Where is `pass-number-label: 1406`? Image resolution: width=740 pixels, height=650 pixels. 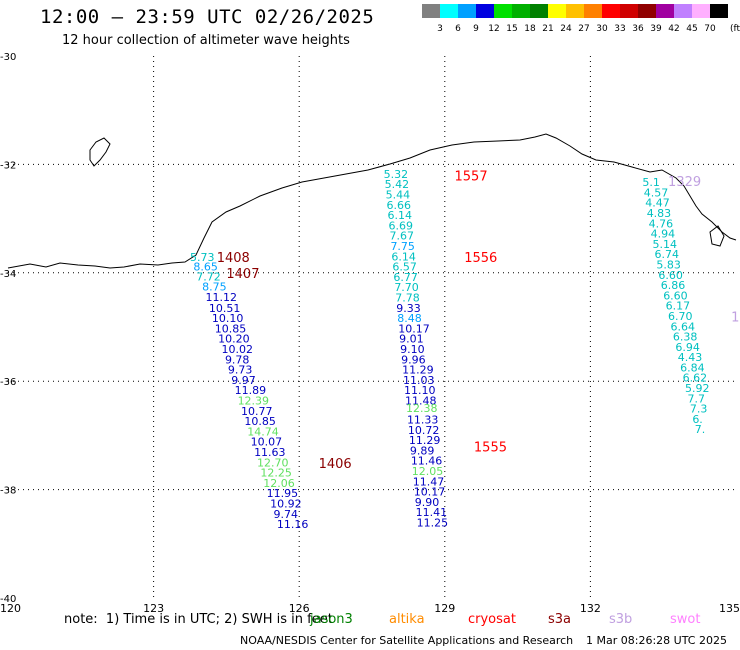
pass-number-label: 1406 is located at coordinates (335, 464).